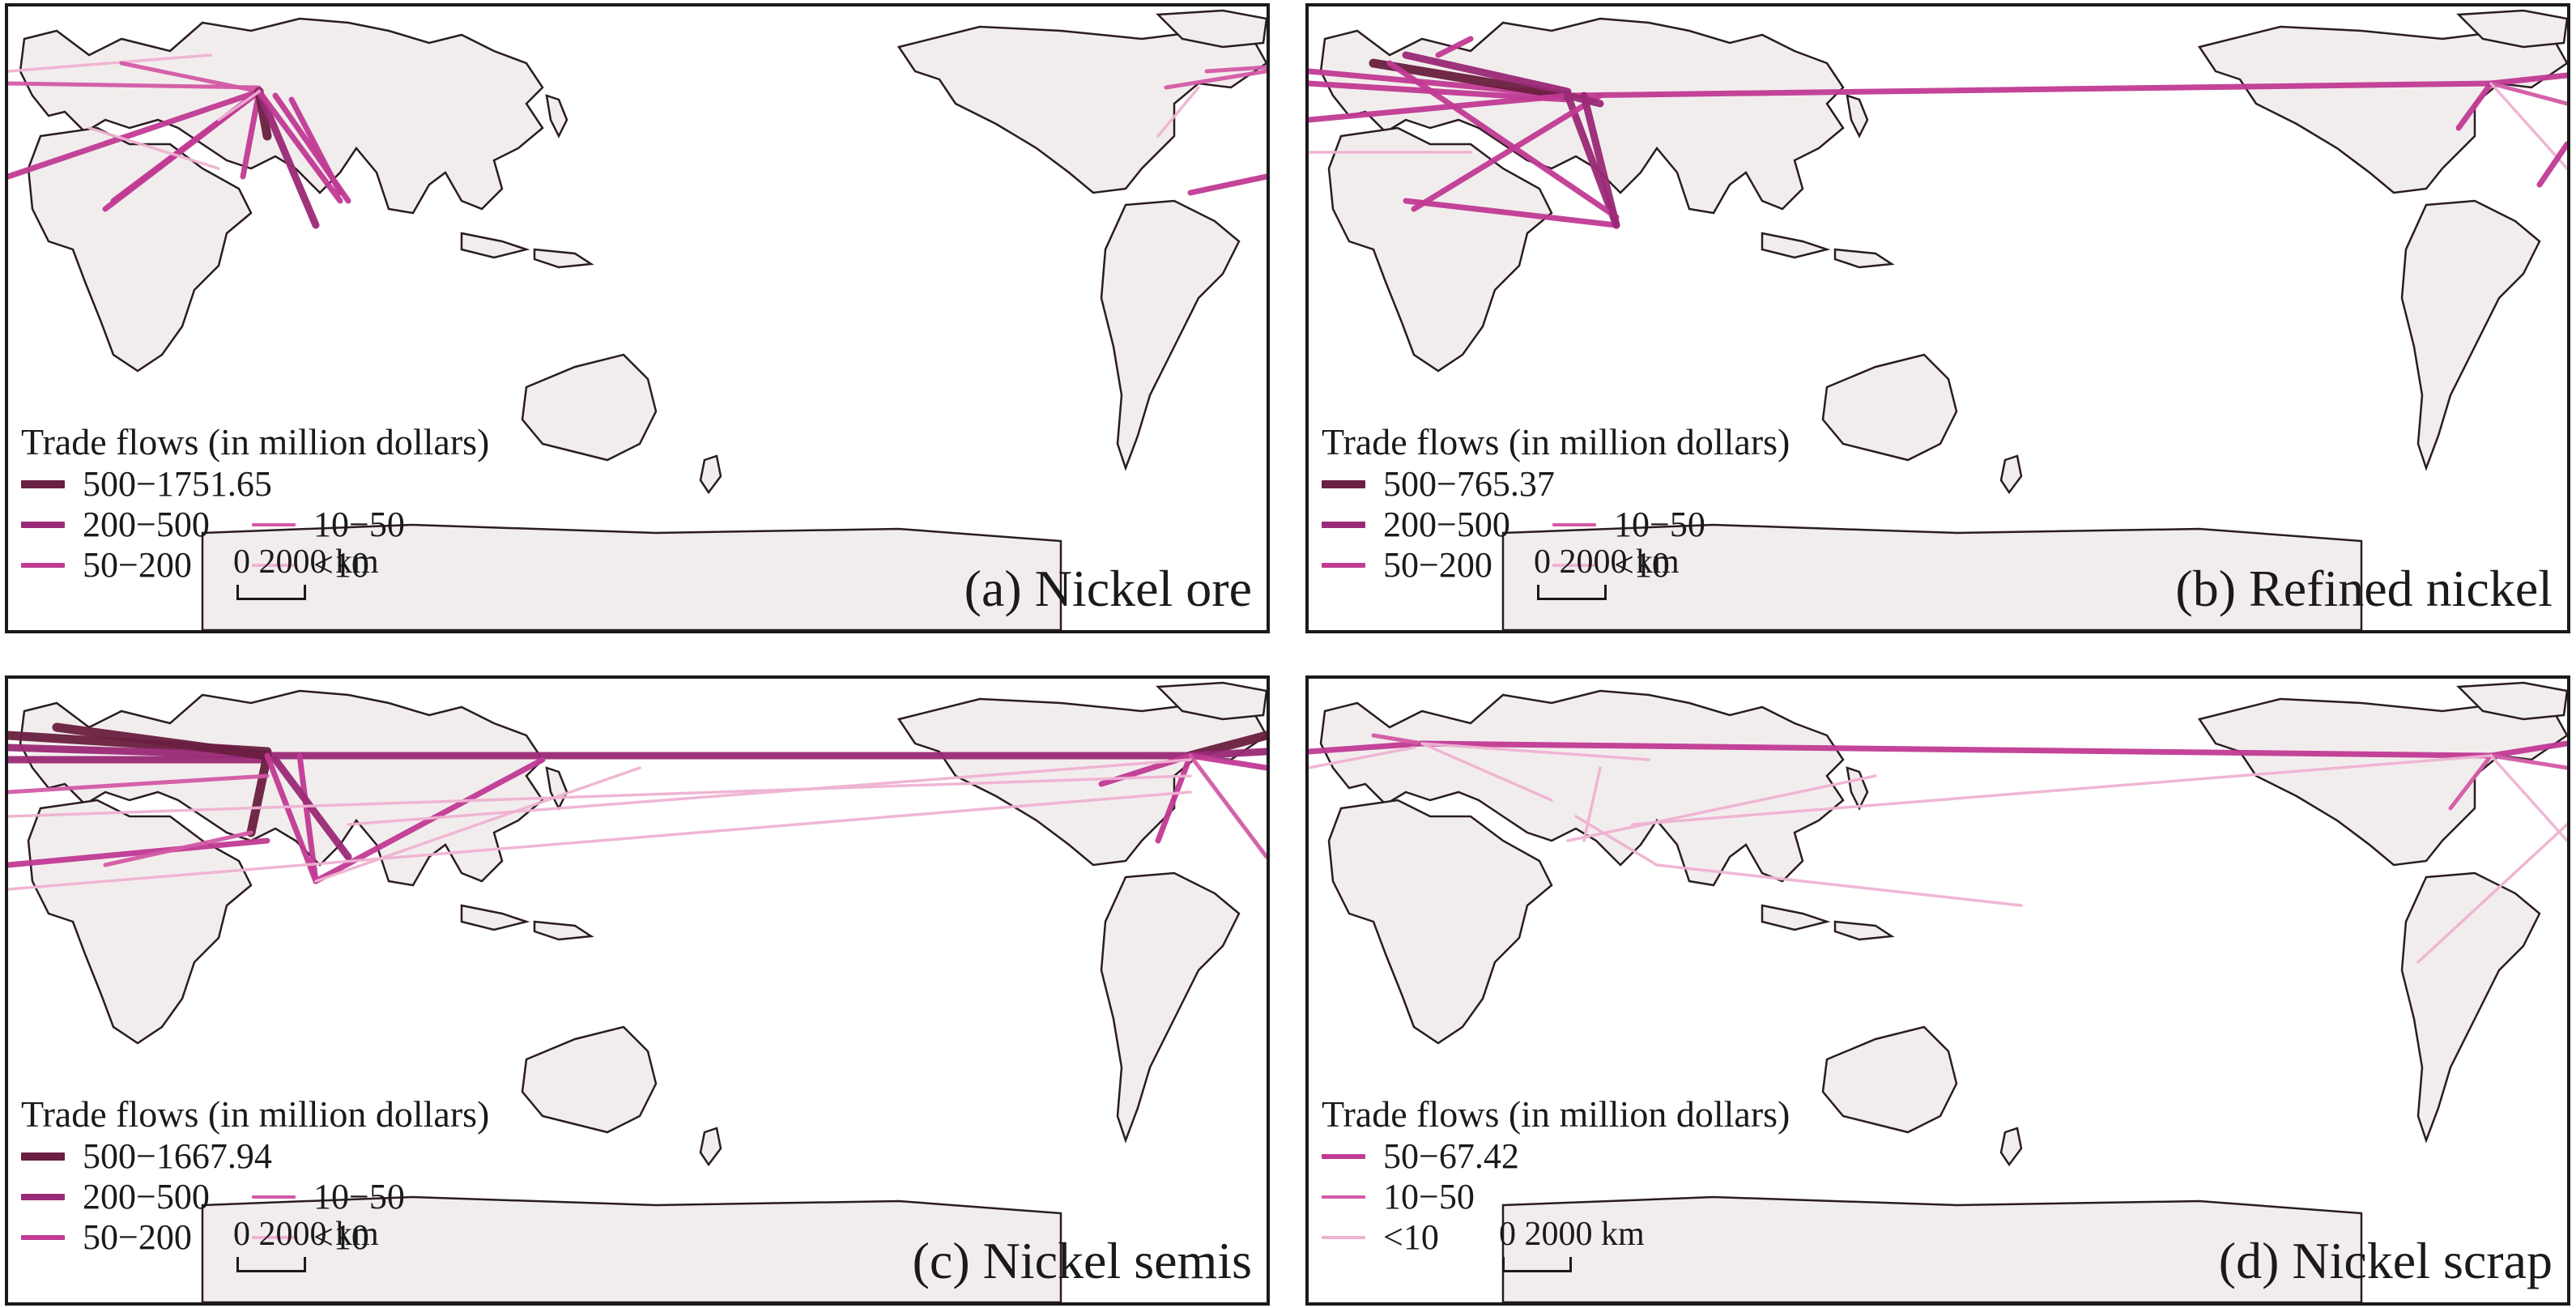 The height and width of the screenshot is (1308, 2576). I want to click on legend-label: 200−500, so click(1446, 524).